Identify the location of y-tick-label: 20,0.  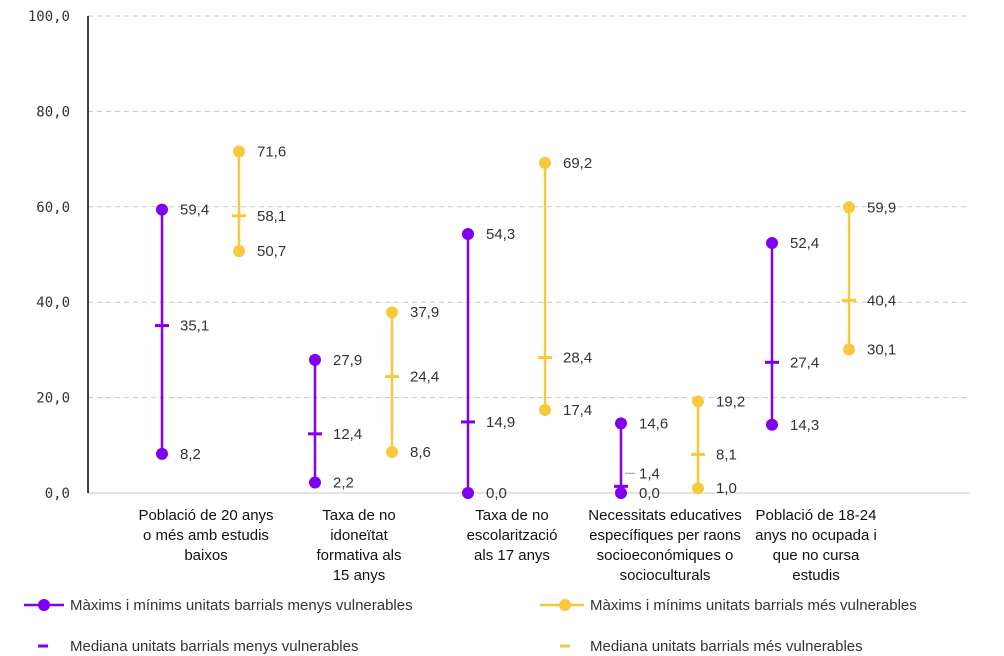
(53, 399).